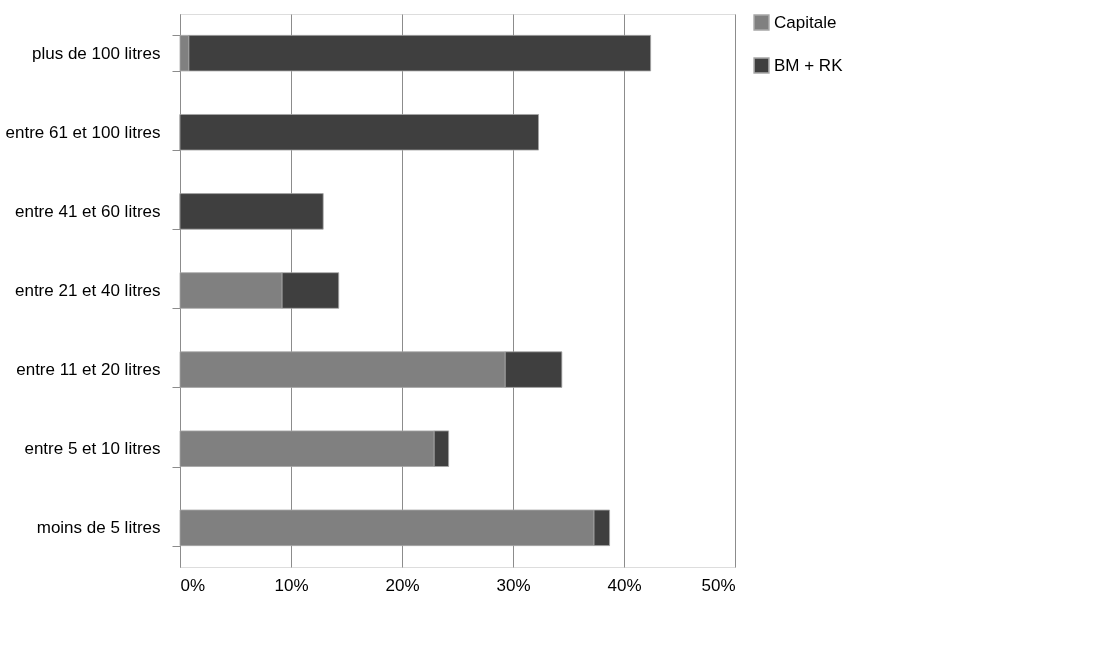 Image resolution: width=1096 pixels, height=661 pixels. Describe the element at coordinates (624, 585) in the screenshot. I see `x-tick-label: 40%` at that location.